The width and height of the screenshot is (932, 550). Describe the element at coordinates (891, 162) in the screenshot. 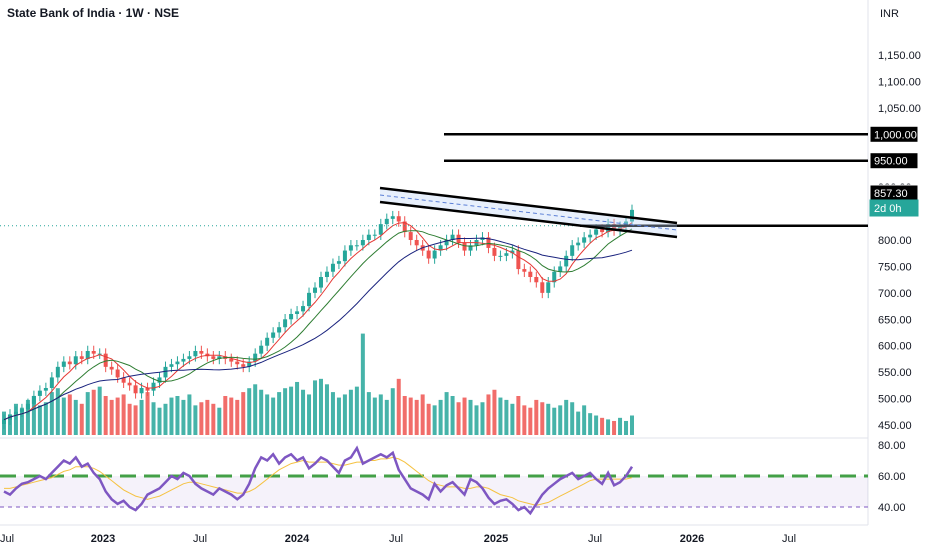

I see `price-tag-label: 950.00` at that location.